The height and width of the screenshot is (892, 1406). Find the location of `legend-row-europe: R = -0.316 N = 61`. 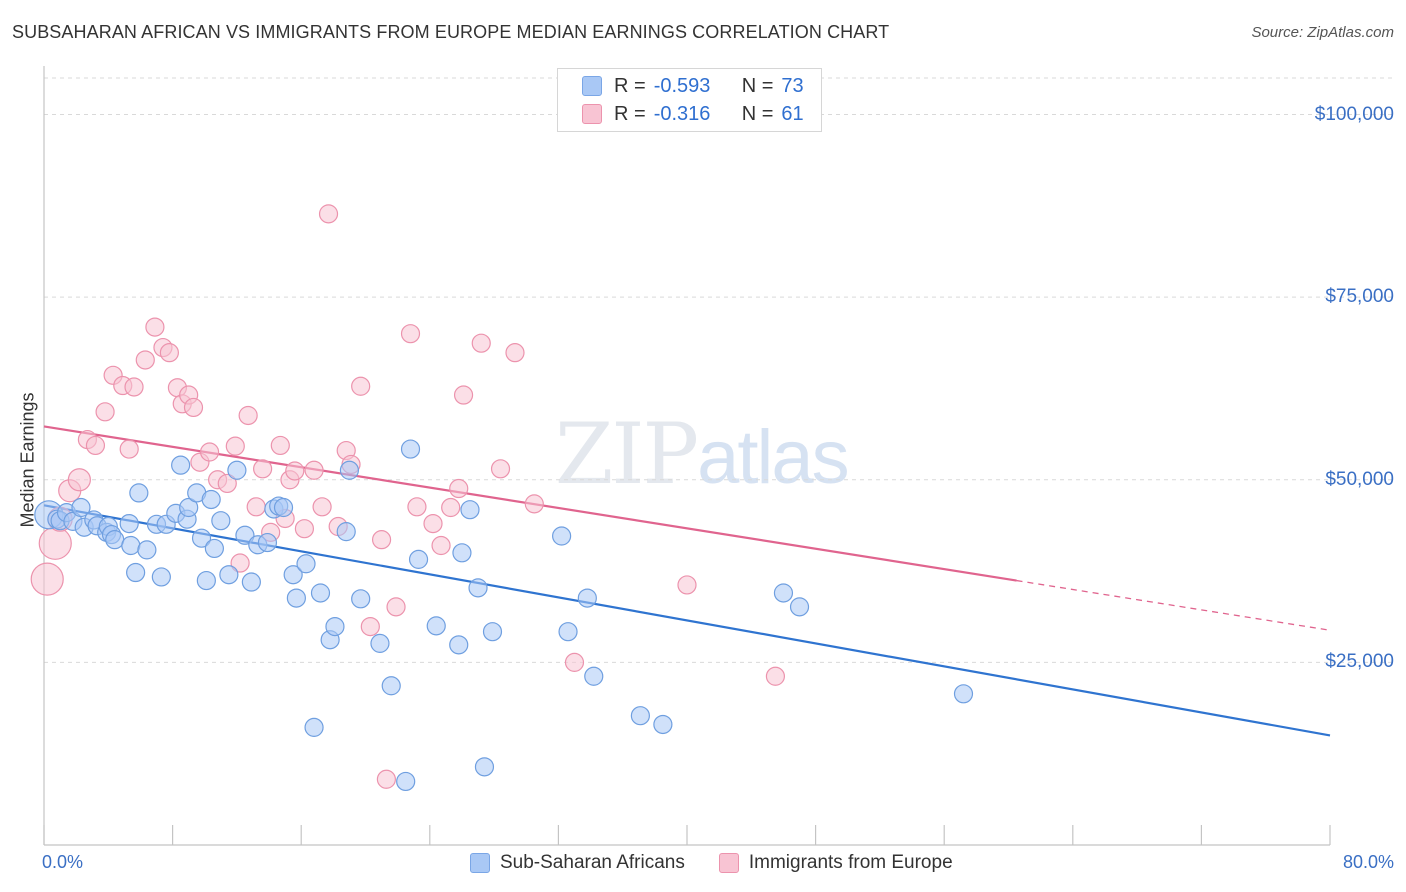

legend-row-europe: R = -0.316 N = 61 is located at coordinates (693, 114).